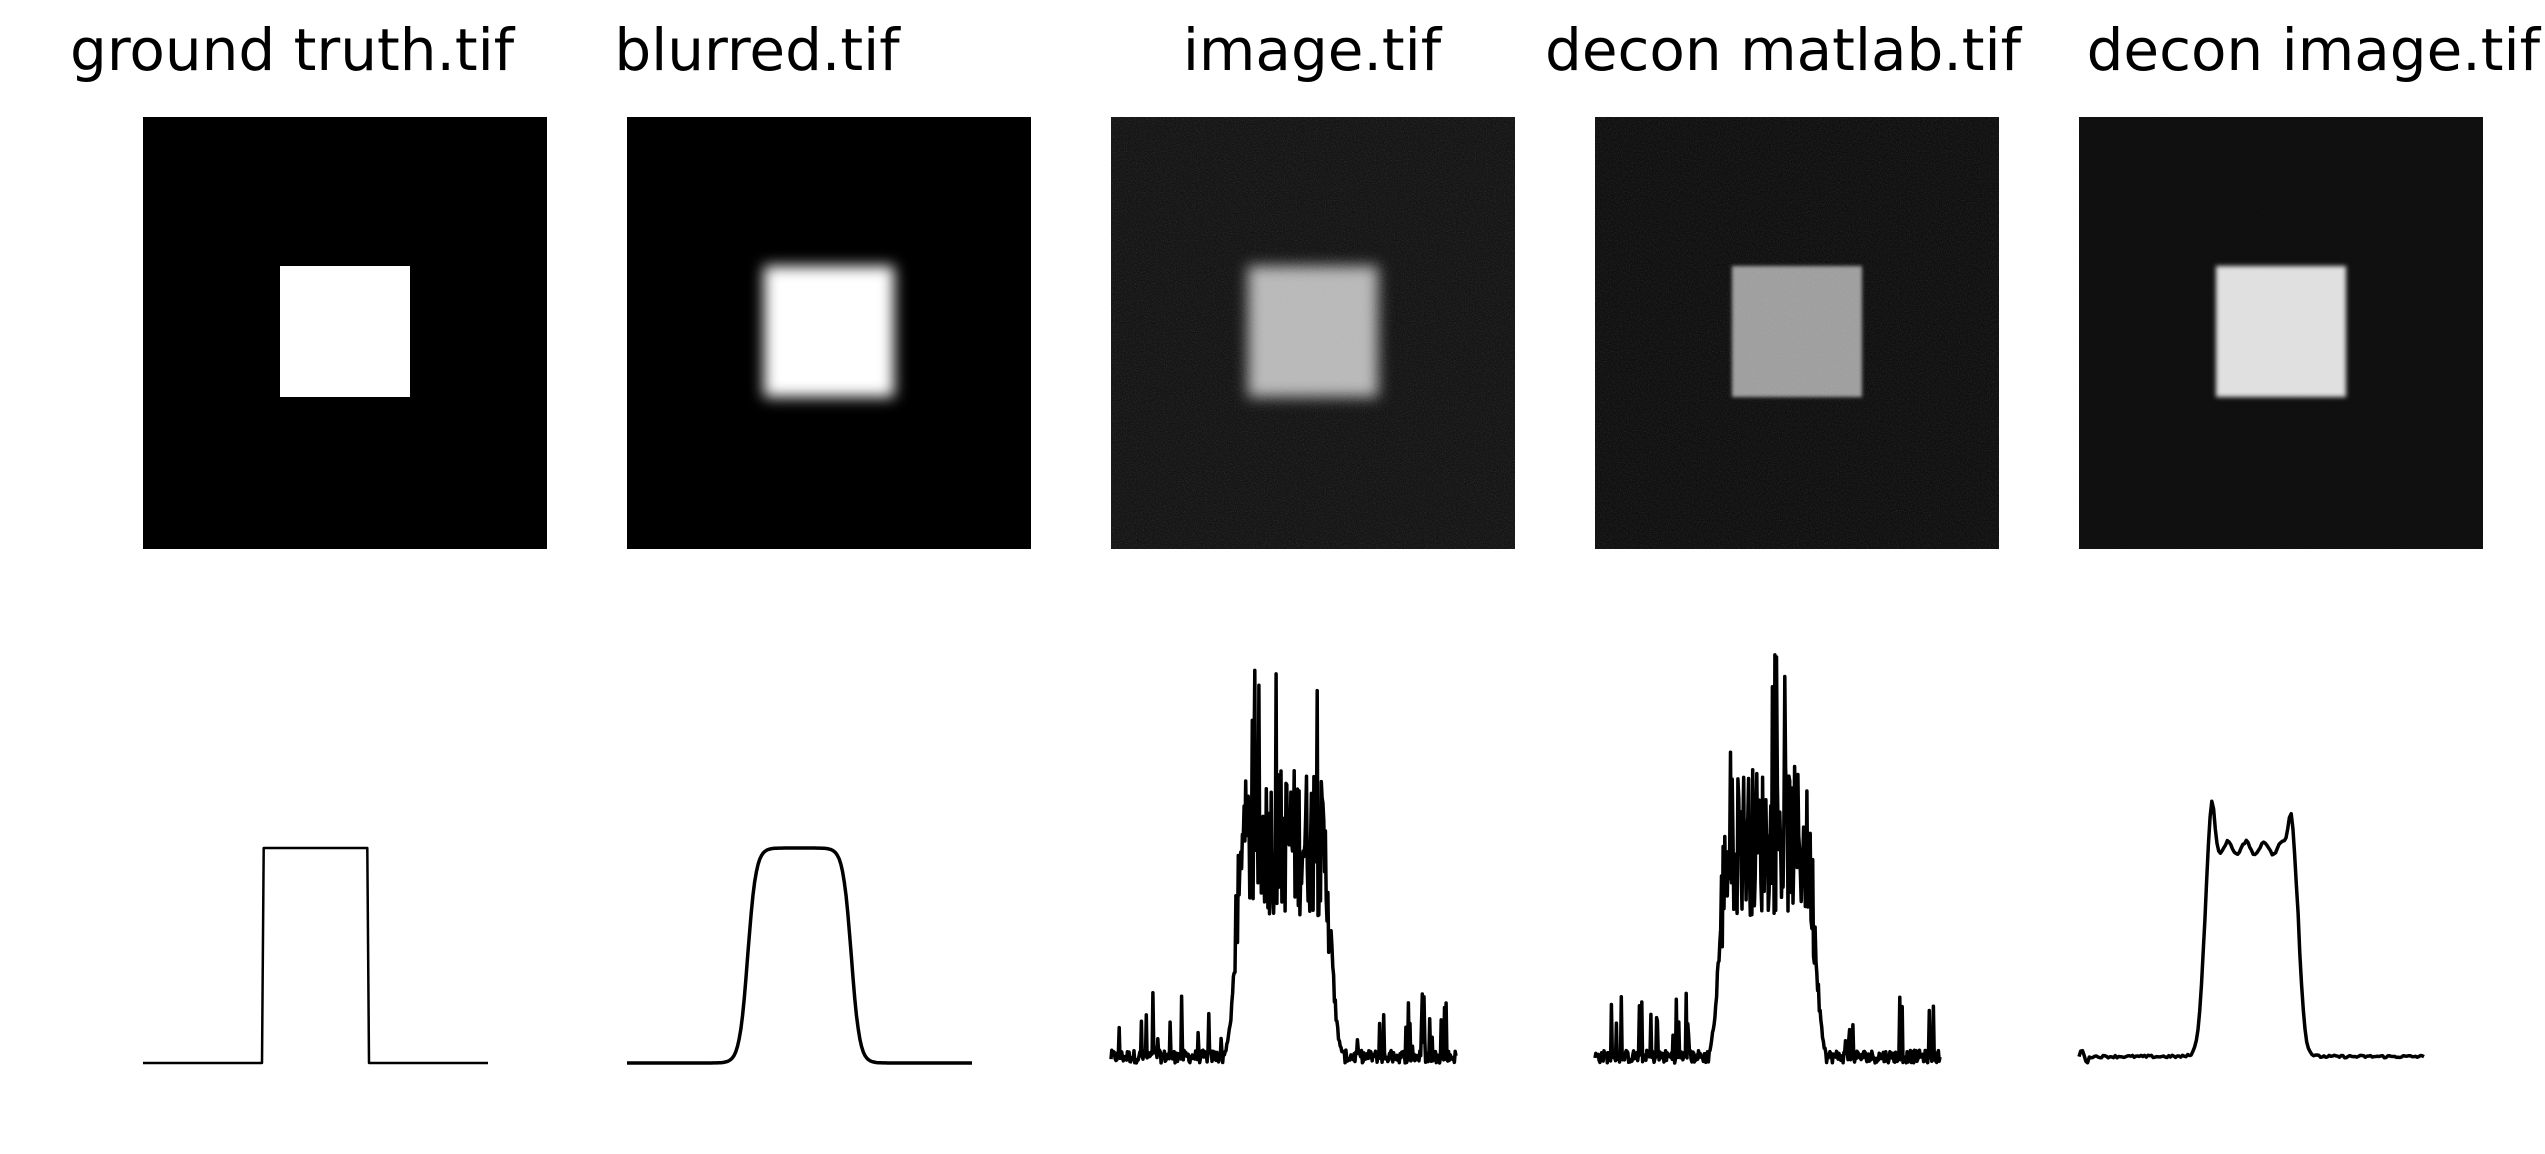 The image size is (2545, 1154). I want to click on profile-noisy, so click(1283, 866).